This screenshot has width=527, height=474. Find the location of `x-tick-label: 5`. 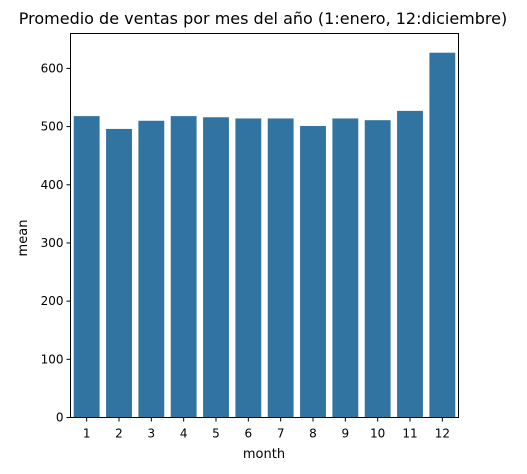

x-tick-label: 5 is located at coordinates (216, 434).